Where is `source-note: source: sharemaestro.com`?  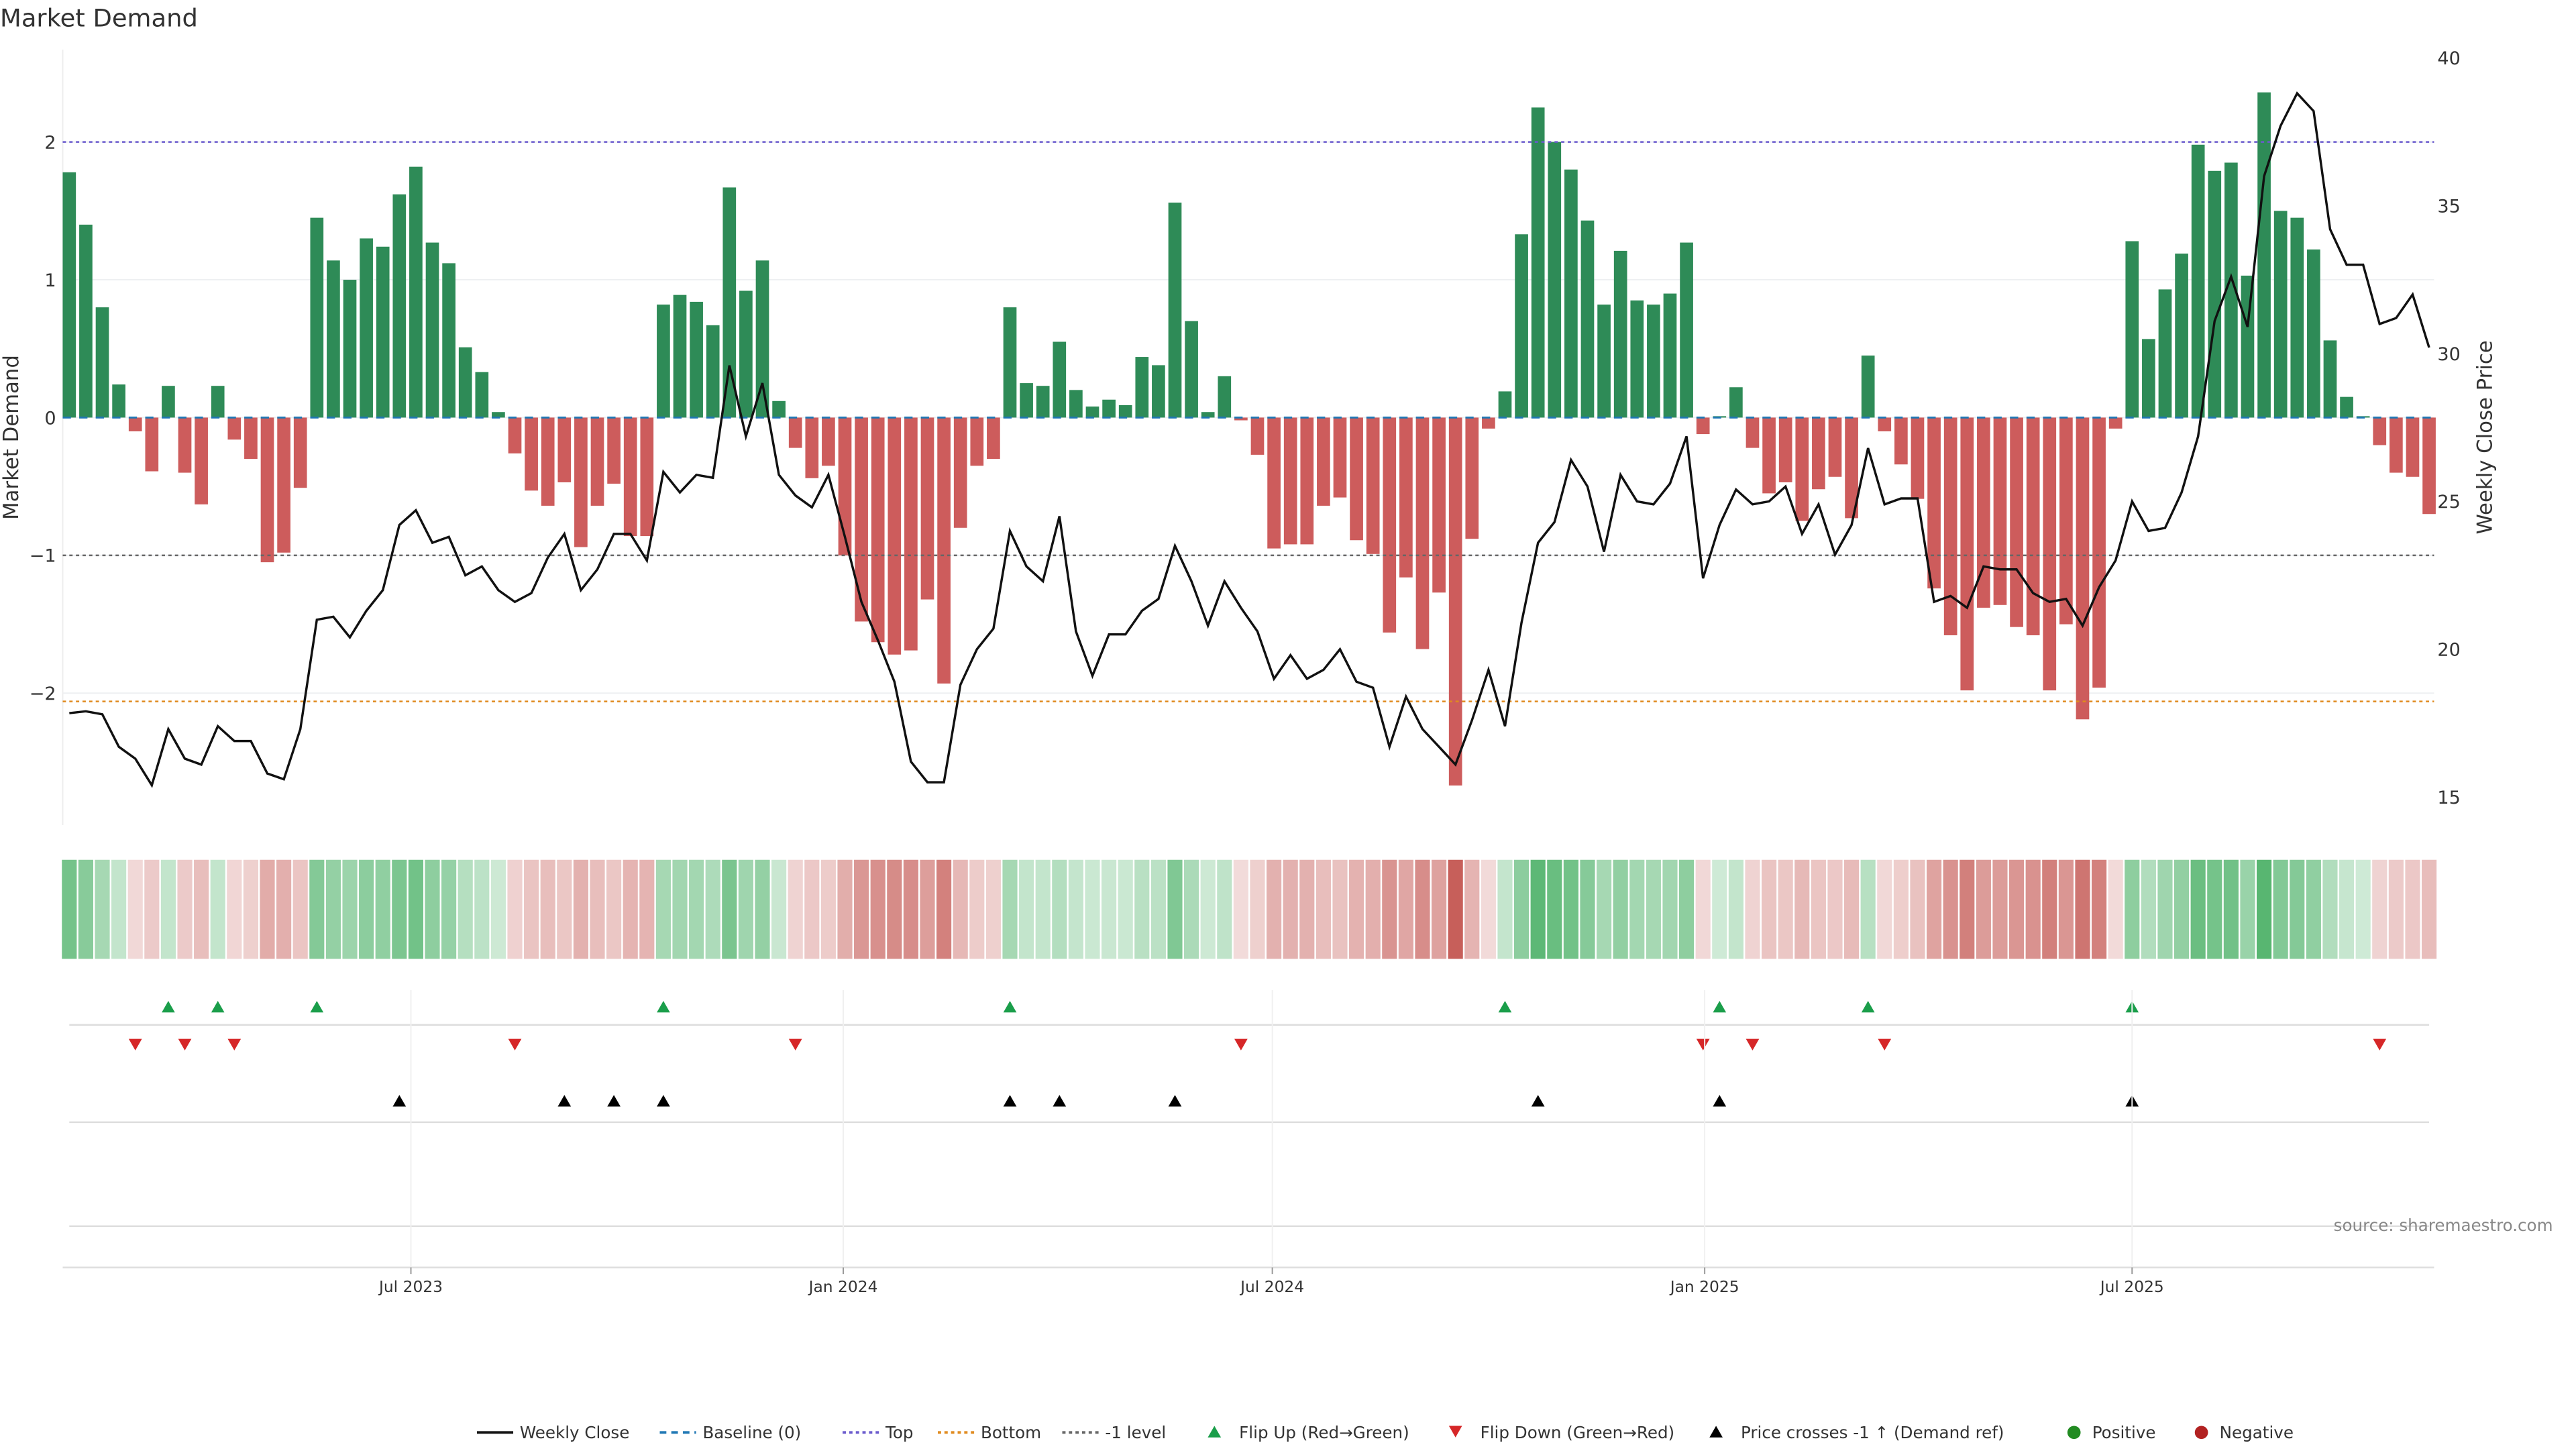 source-note: source: sharemaestro.com is located at coordinates (2443, 1225).